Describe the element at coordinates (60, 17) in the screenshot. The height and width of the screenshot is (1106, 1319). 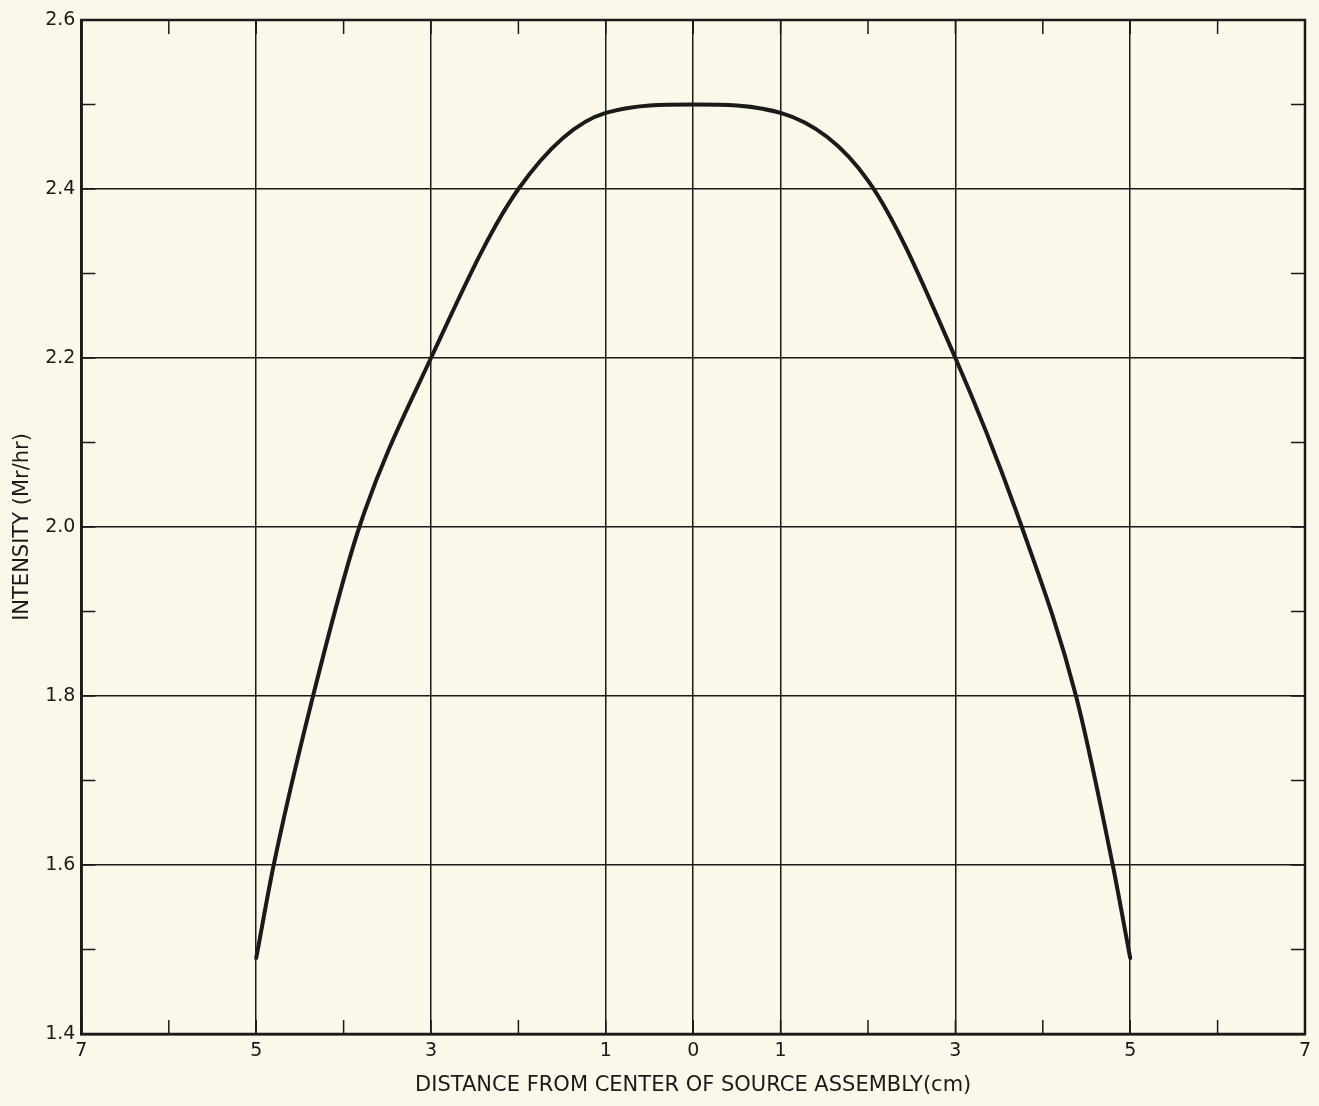
I see `y-tick-label: 2.6` at that location.